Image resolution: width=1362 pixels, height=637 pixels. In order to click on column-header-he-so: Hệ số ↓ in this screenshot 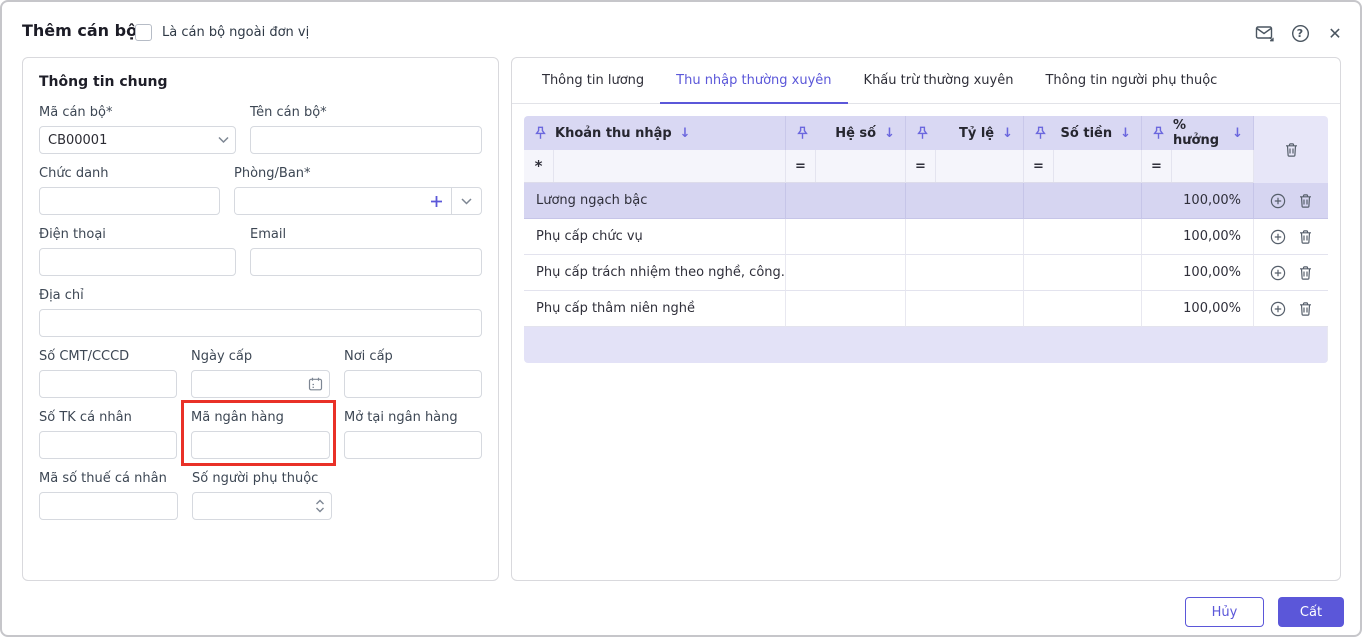, I will do `click(846, 133)`.